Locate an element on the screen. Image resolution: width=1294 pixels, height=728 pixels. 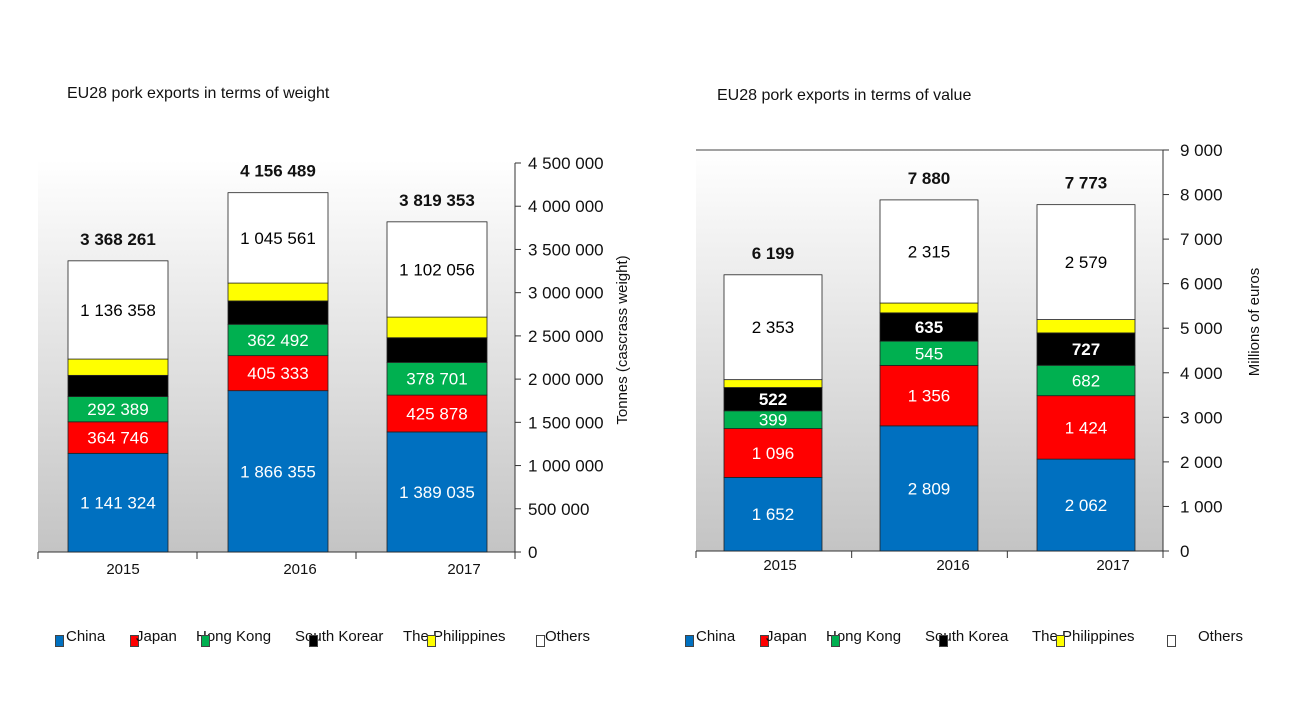
y-axis-label: Millions of euros is located at coordinates (1254, 322).